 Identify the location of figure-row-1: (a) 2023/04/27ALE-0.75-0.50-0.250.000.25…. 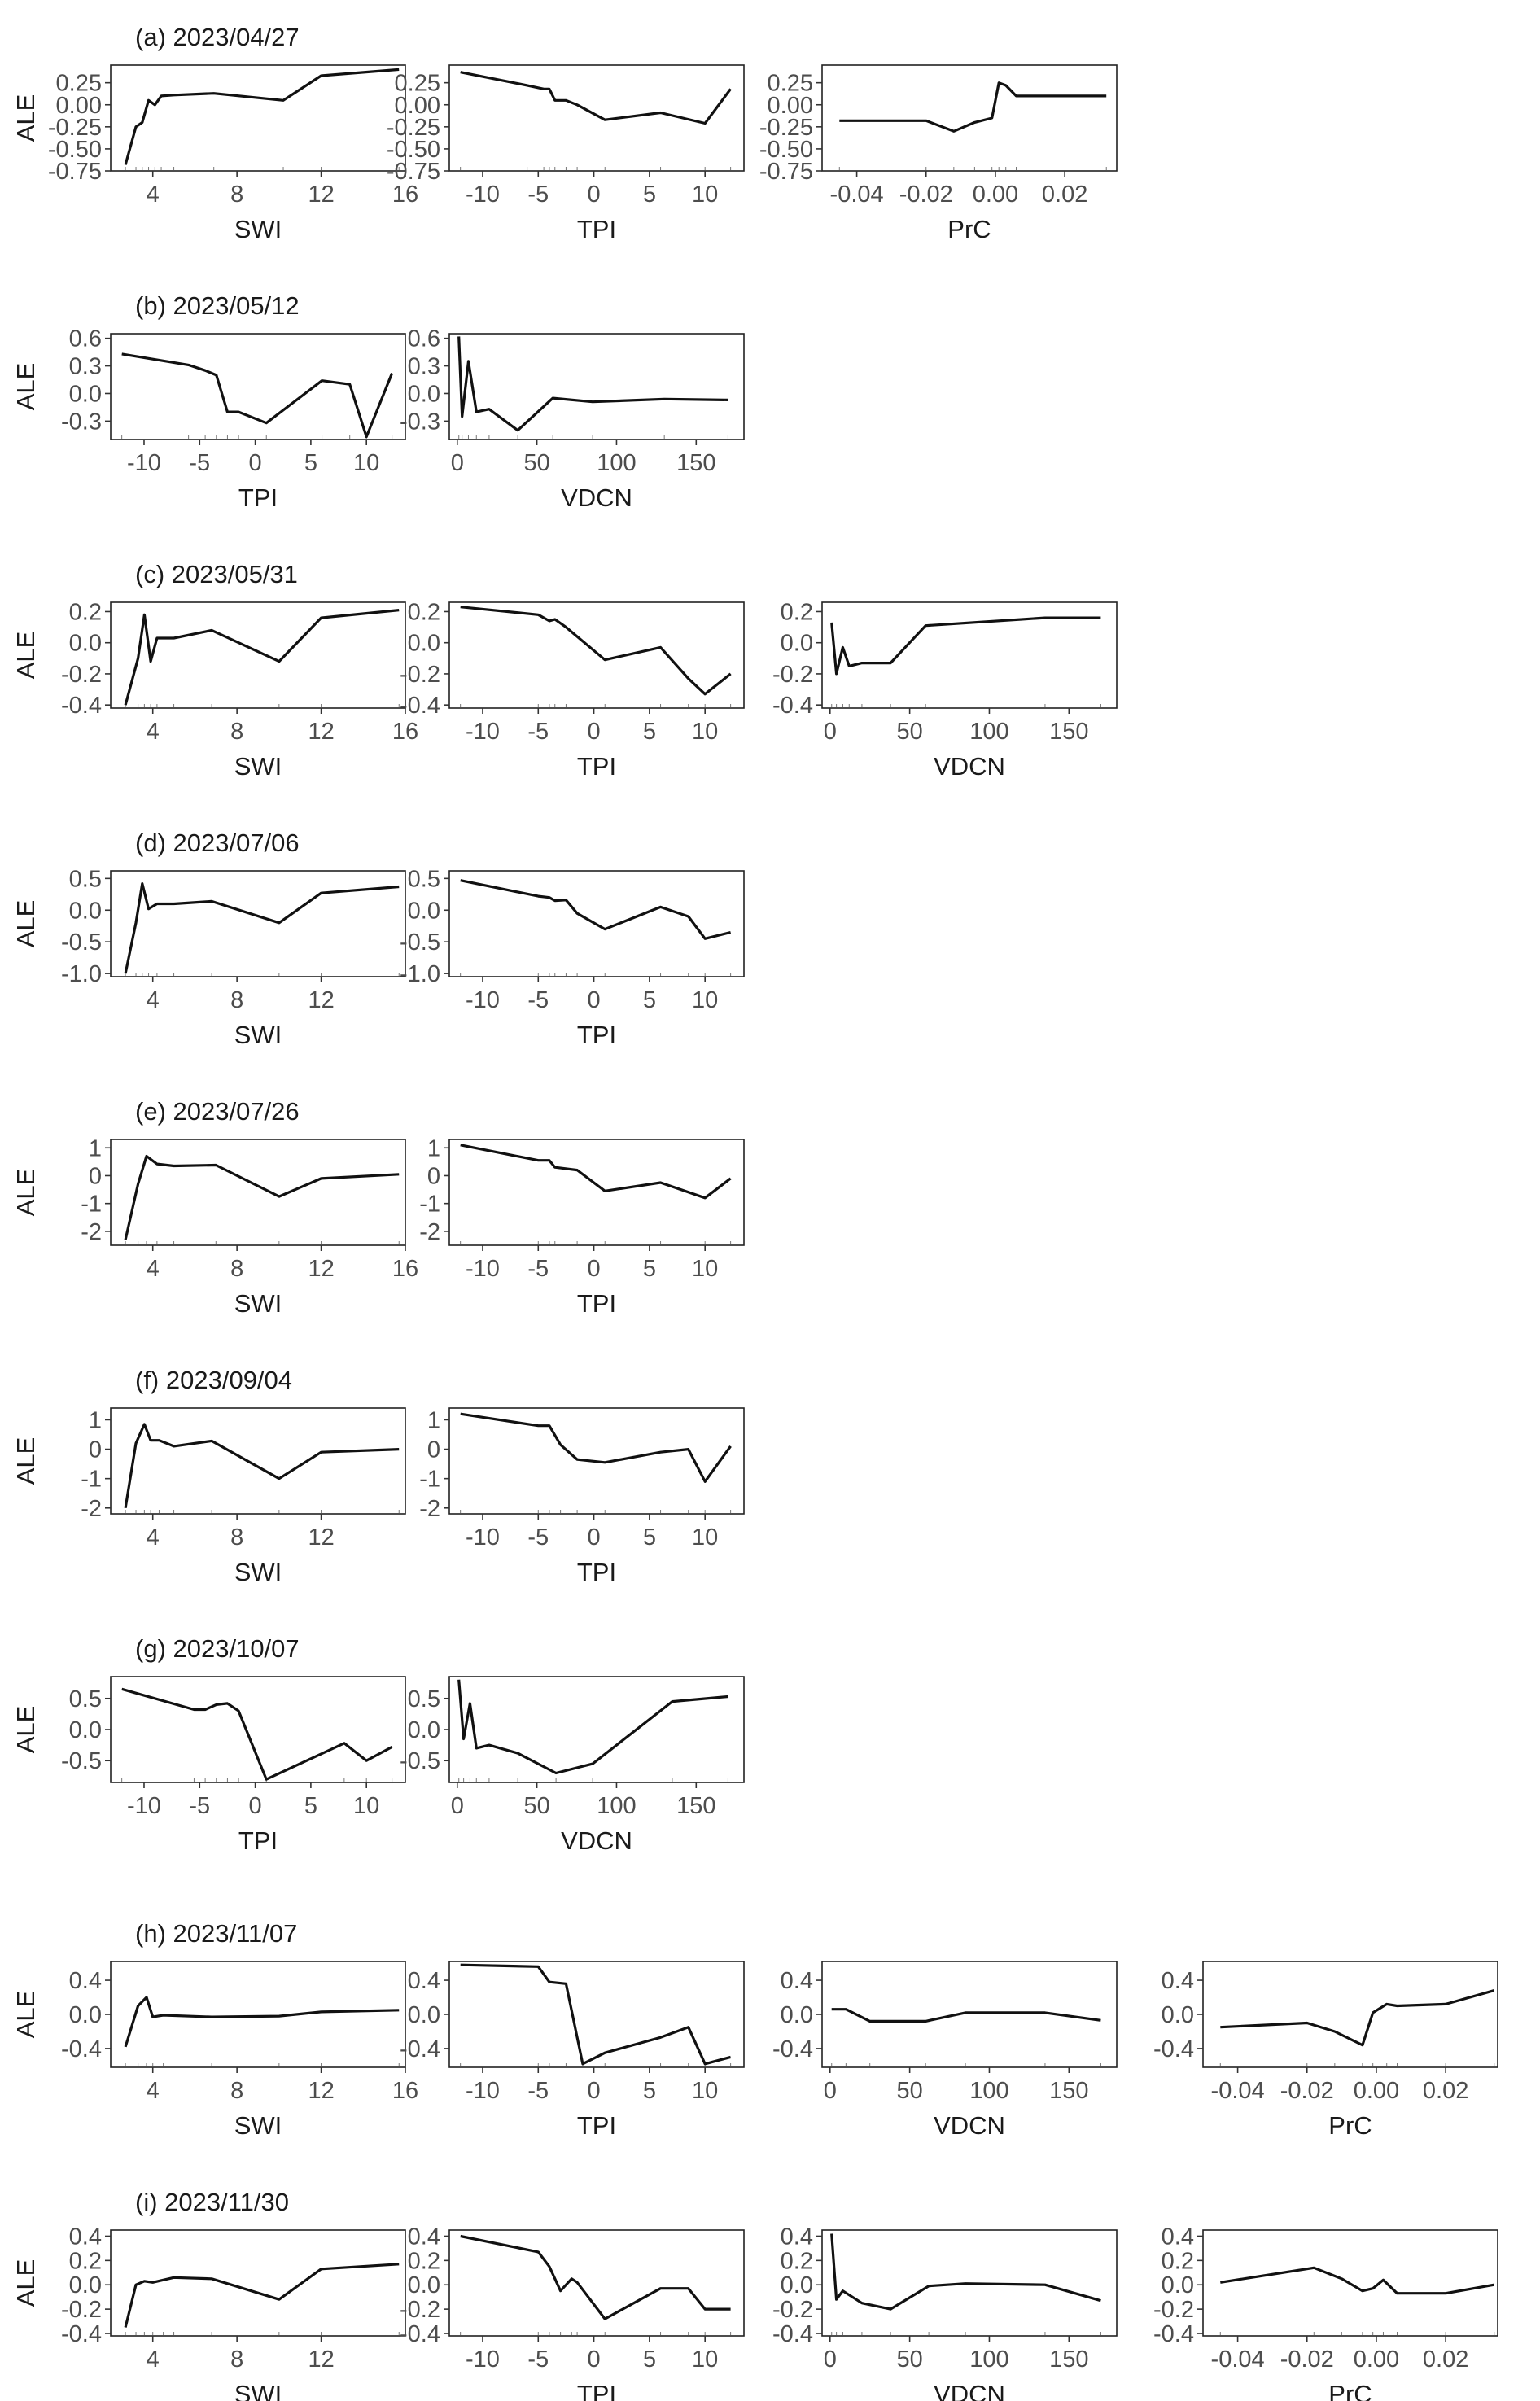
(564, 133).